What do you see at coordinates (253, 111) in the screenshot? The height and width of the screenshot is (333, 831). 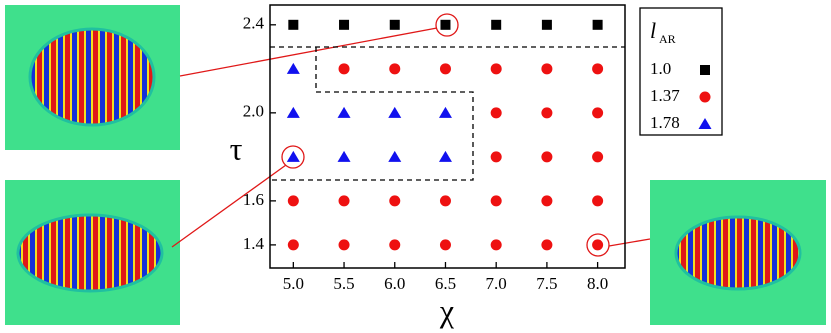 I see `y-tick-label: 2.0` at bounding box center [253, 111].